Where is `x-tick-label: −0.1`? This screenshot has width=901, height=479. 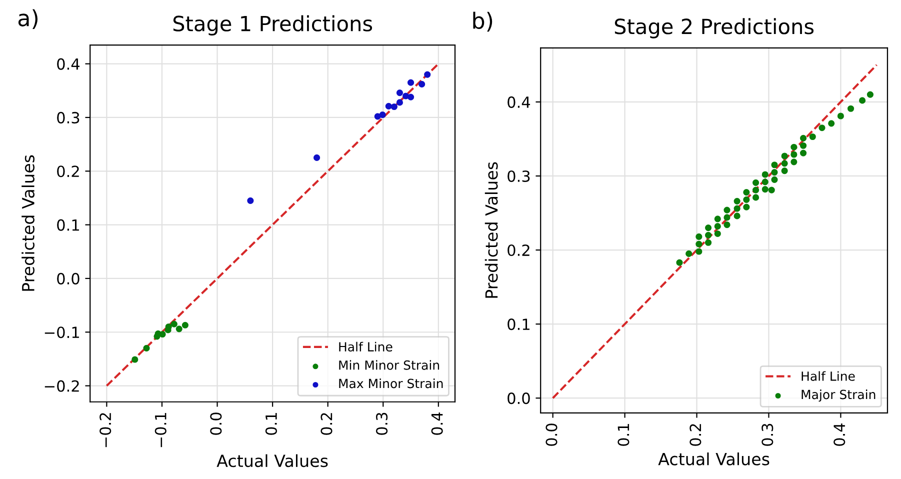
x-tick-label: −0.1 is located at coordinates (160, 430).